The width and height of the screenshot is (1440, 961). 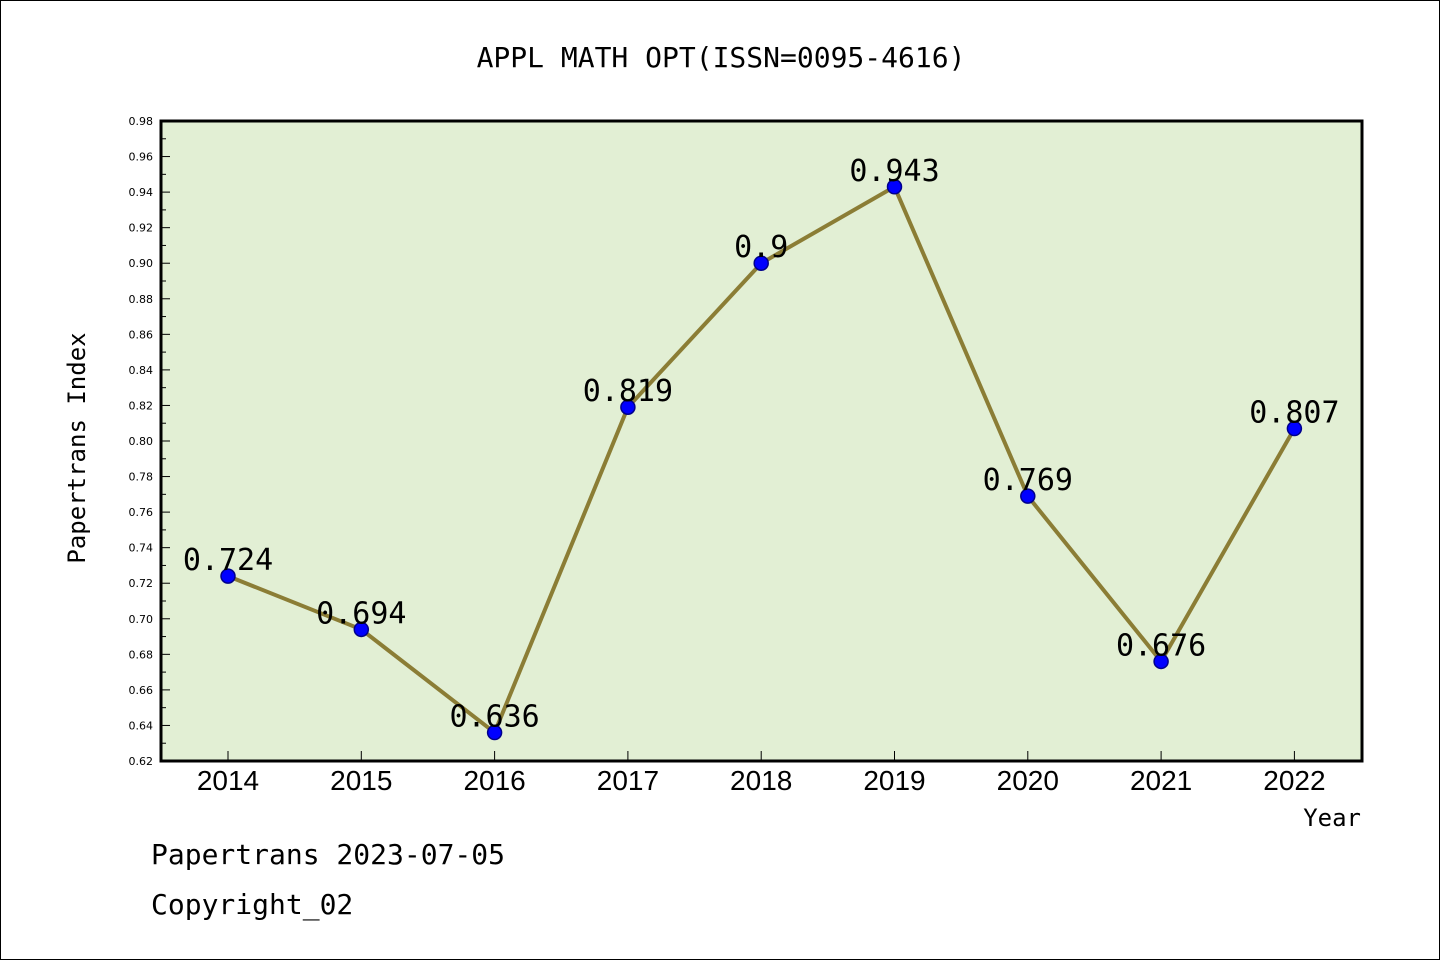 I want to click on x-tick-label: 2016, so click(x=494, y=780).